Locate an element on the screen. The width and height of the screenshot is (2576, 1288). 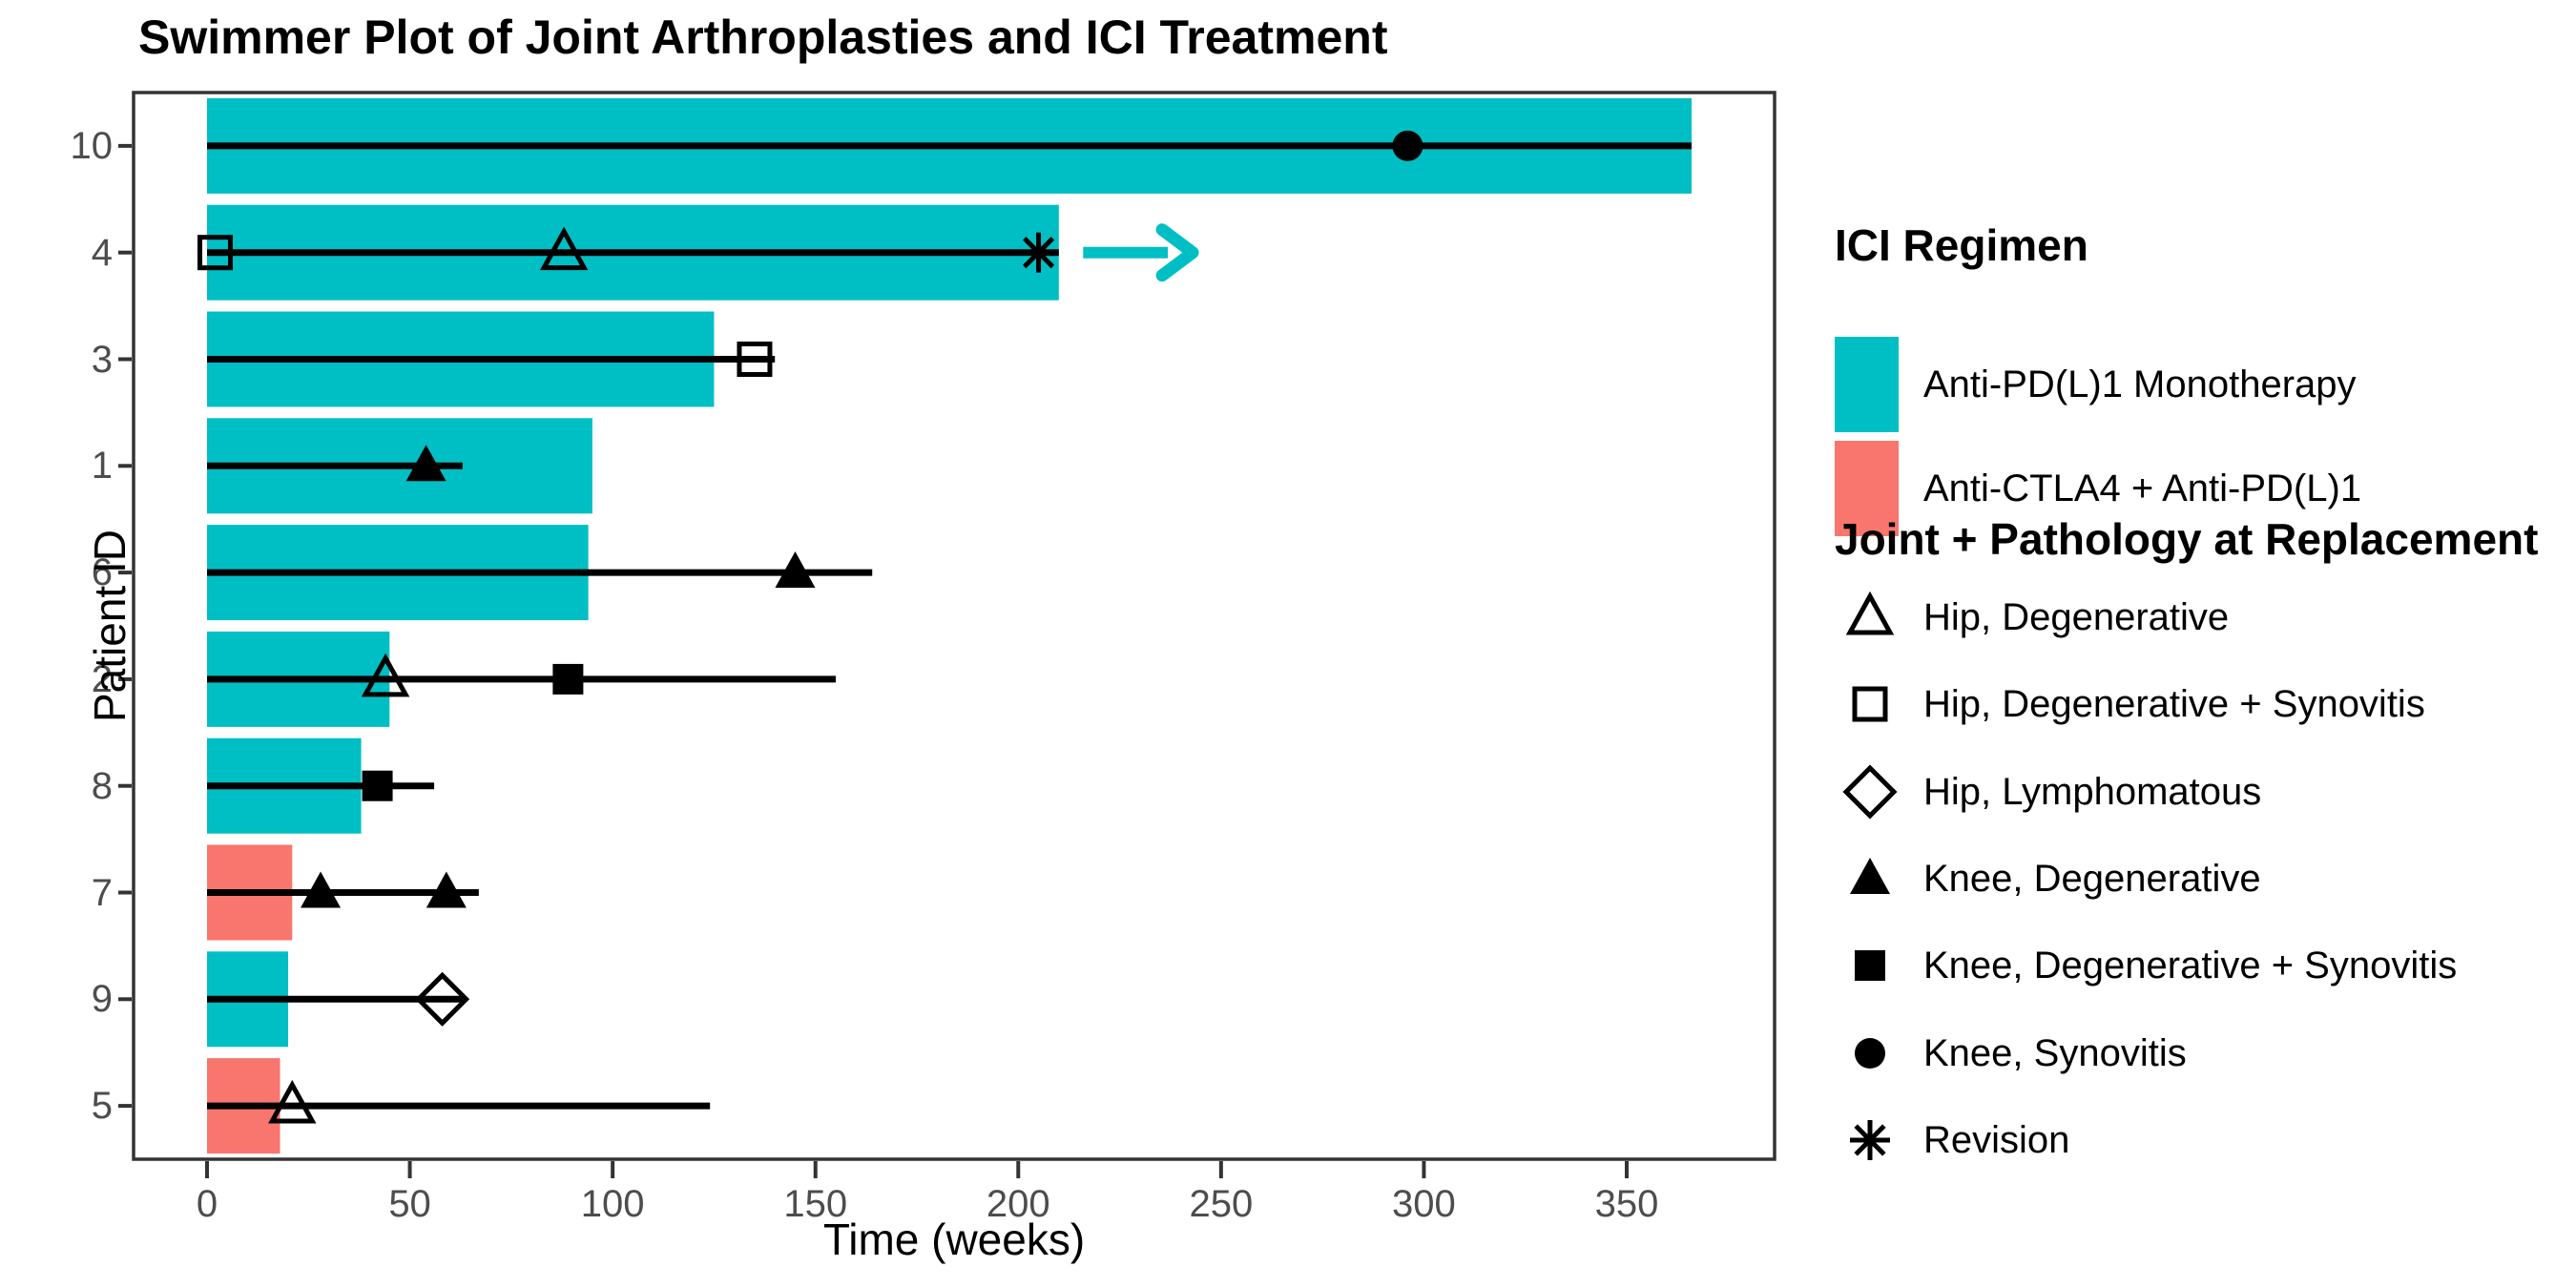
y-tick-label-patient-5: 5 is located at coordinates (102, 1106).